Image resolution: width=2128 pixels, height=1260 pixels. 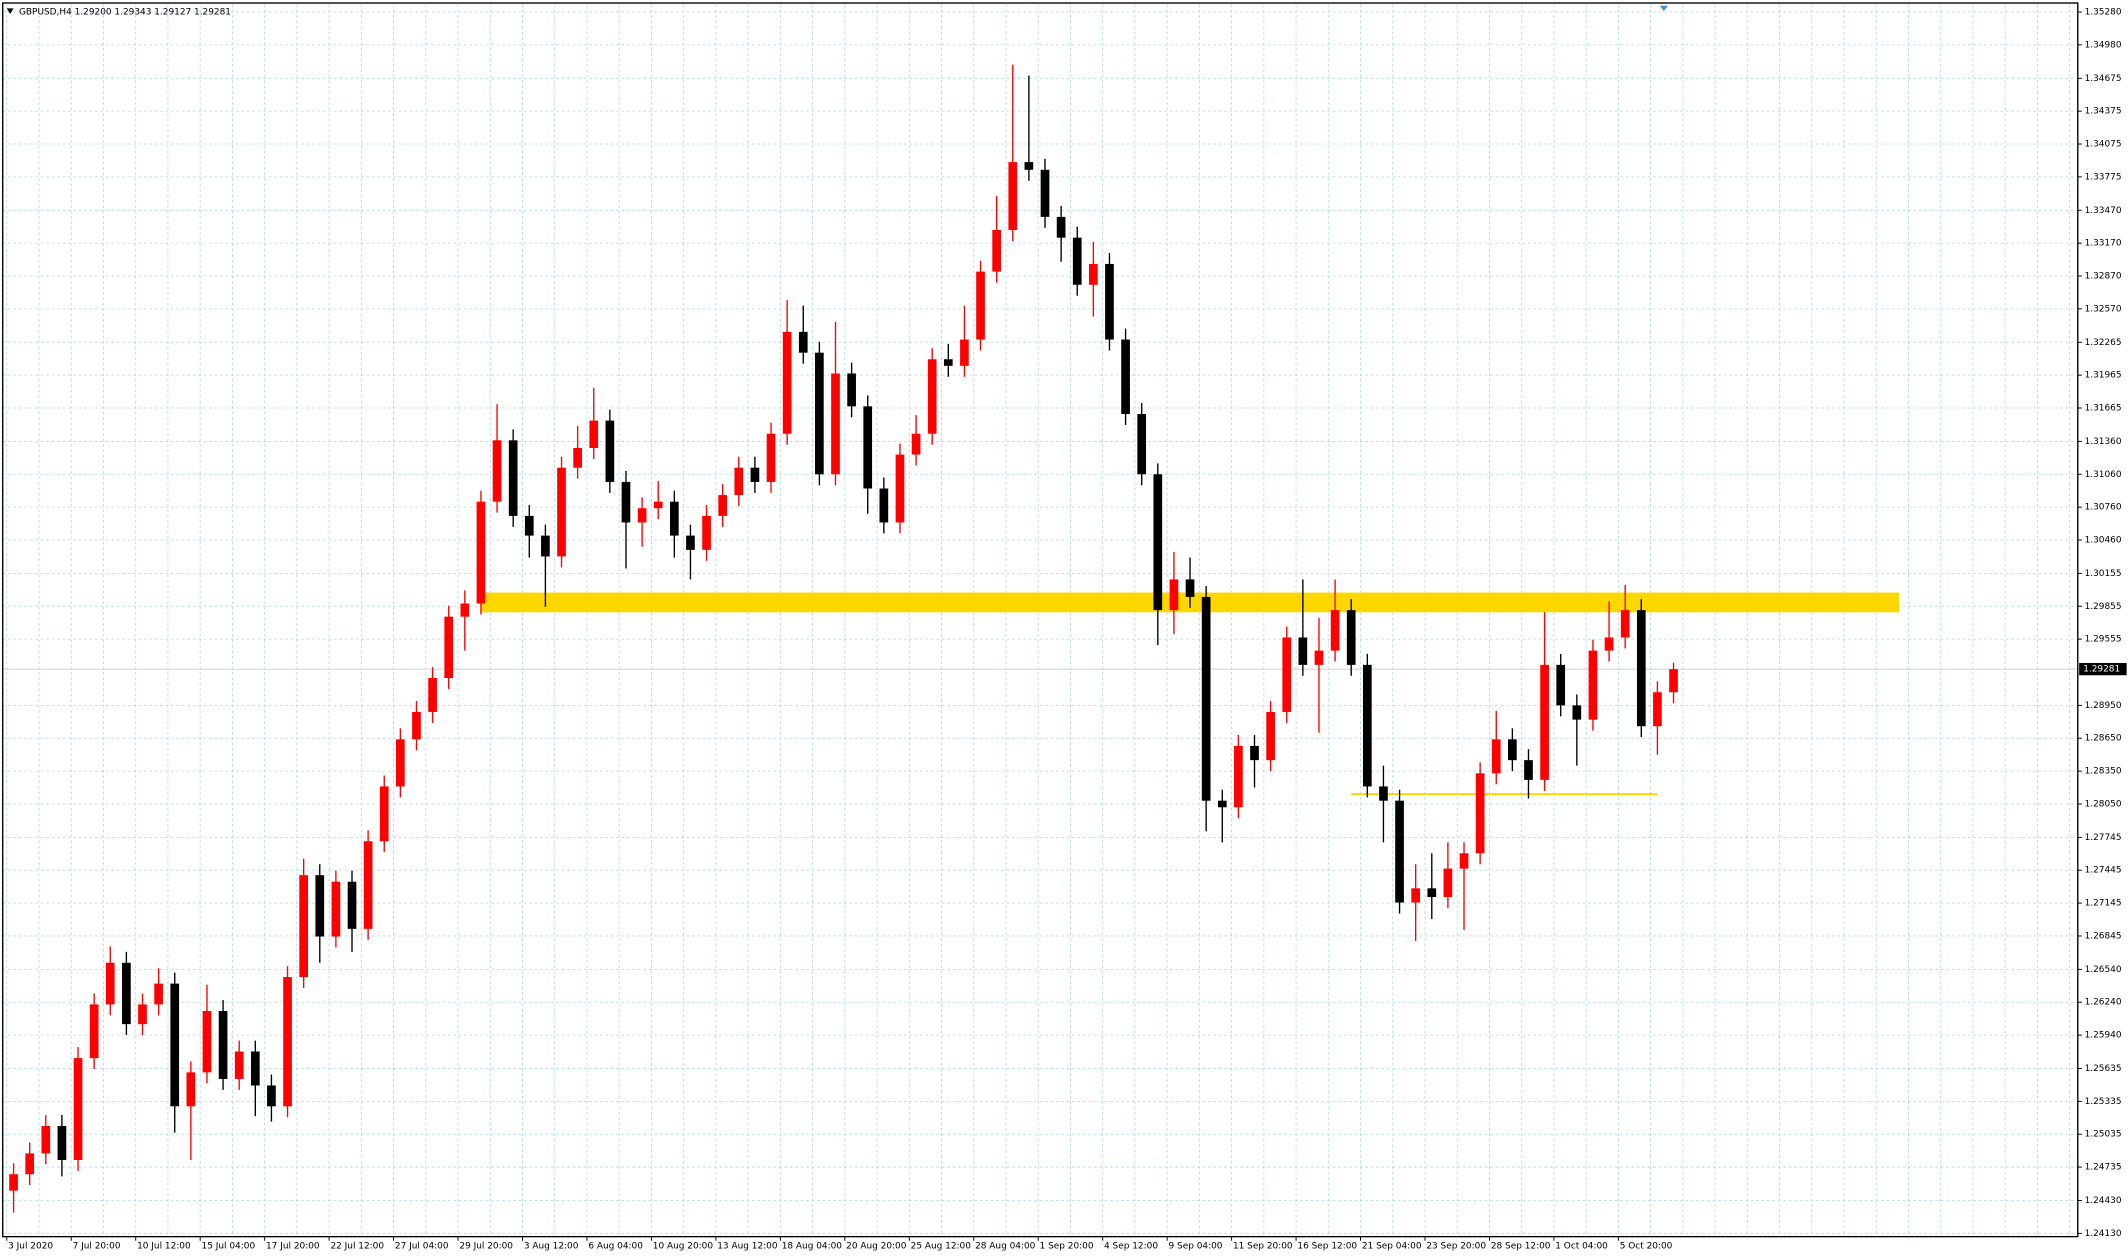 What do you see at coordinates (1521, 1247) in the screenshot?
I see `x-tick-label: 28 Sep 12:00` at bounding box center [1521, 1247].